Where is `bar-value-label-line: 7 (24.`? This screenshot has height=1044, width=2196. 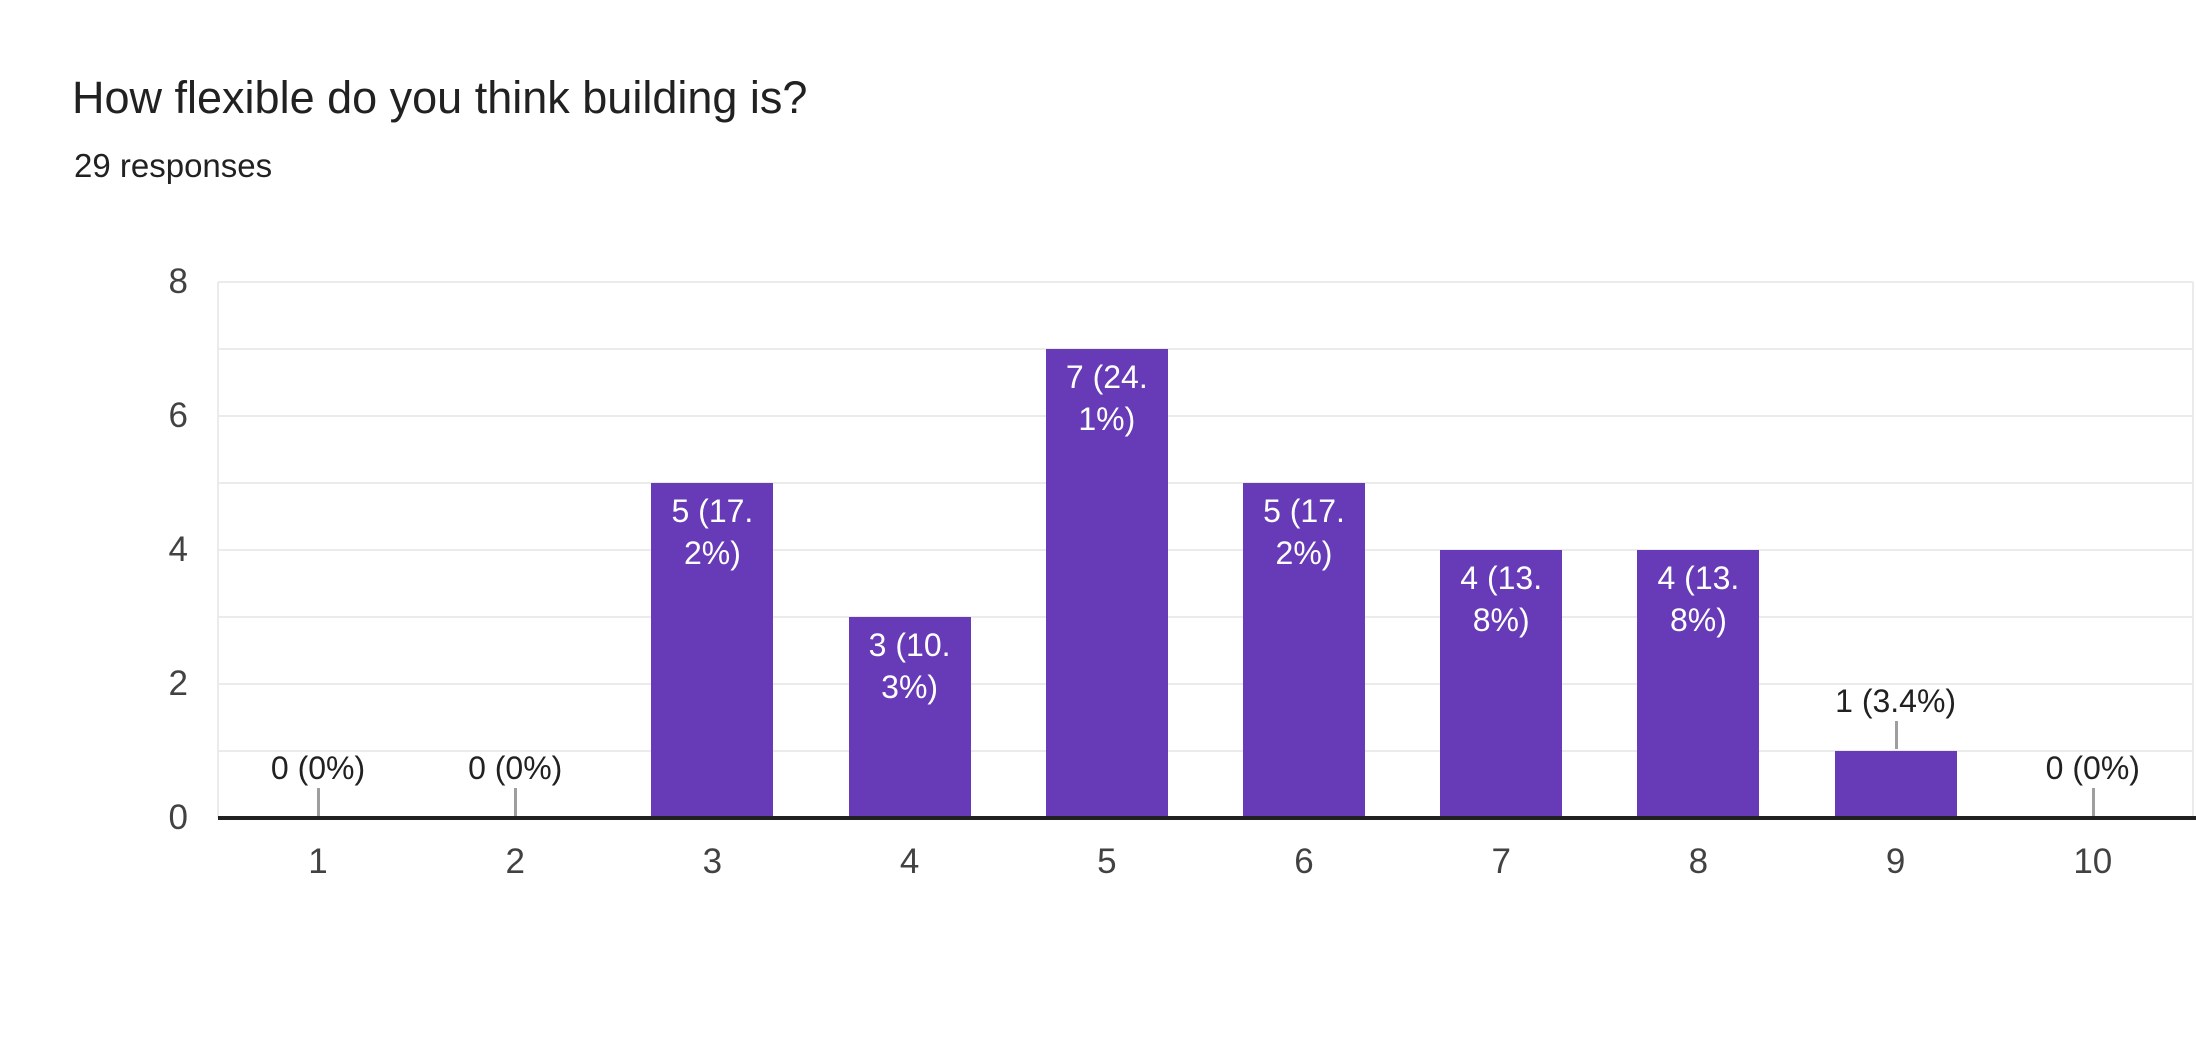 bar-value-label-line: 7 (24. is located at coordinates (1106, 377).